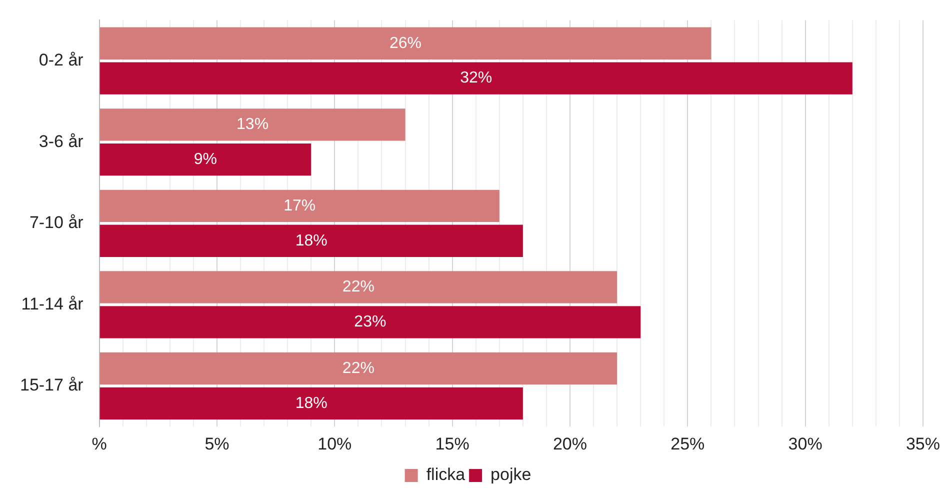 Image resolution: width=948 pixels, height=498 pixels. I want to click on data-label: 13%, so click(252, 125).